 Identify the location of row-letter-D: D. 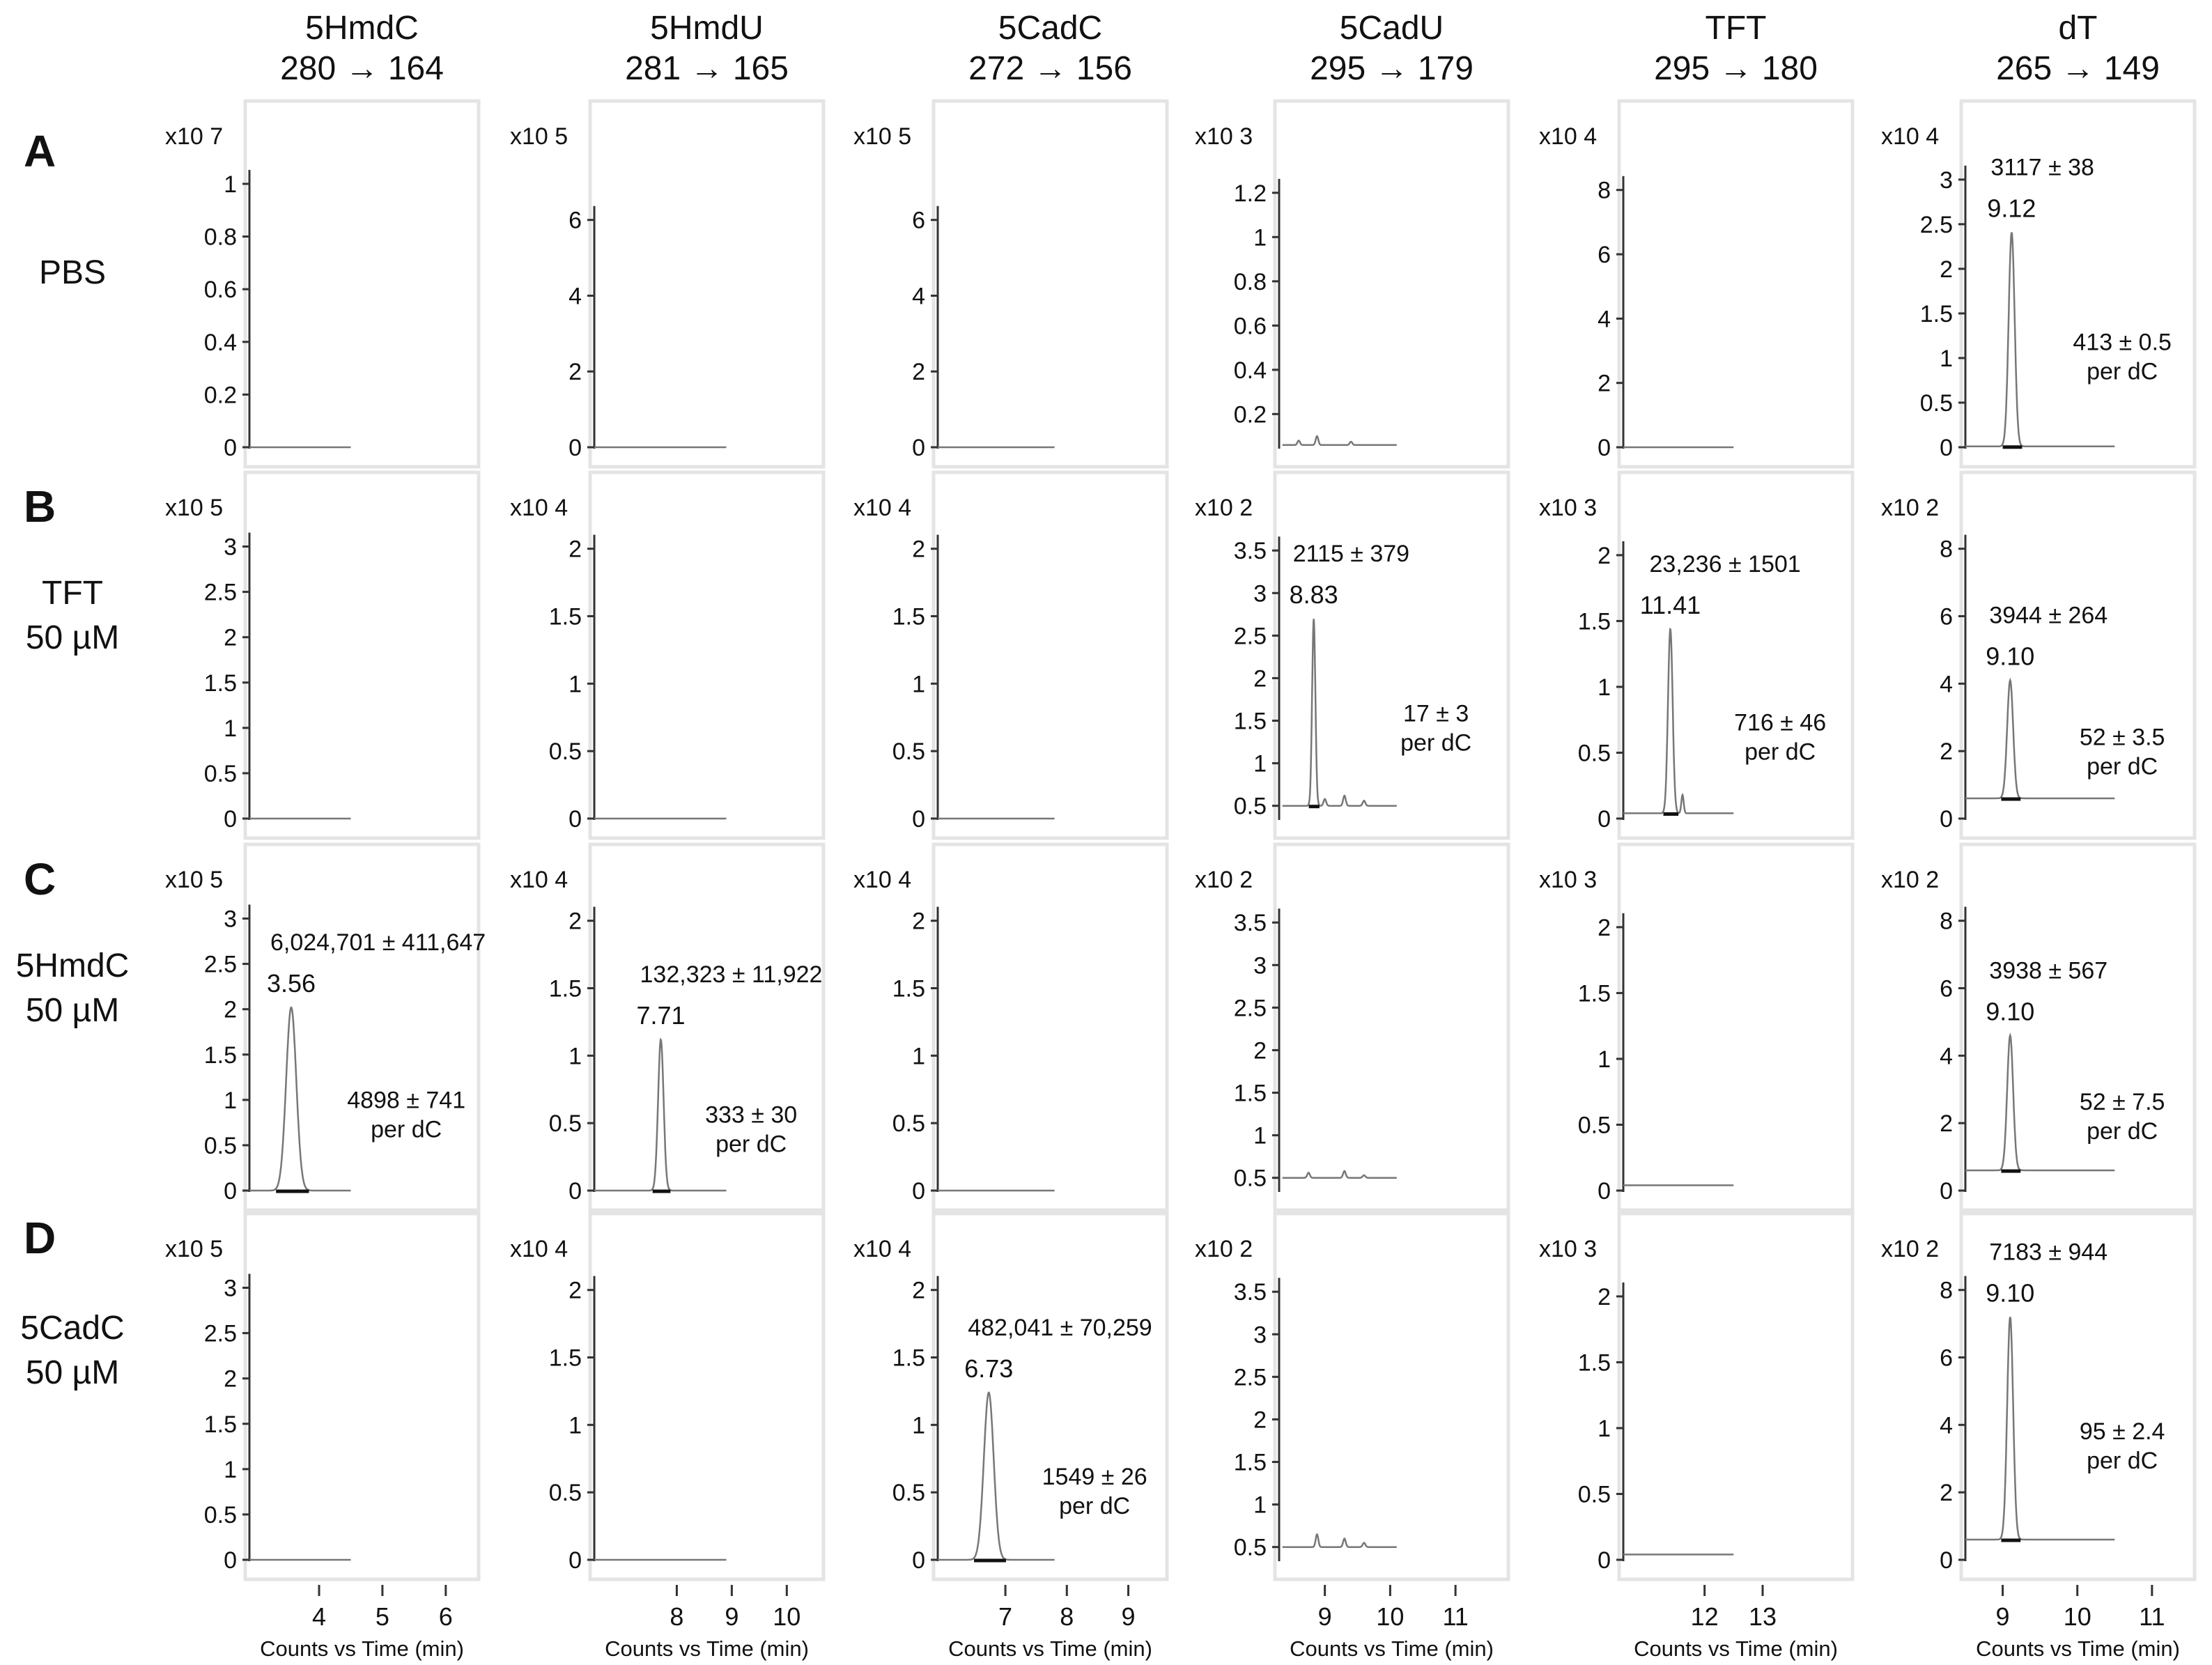
(40, 1238).